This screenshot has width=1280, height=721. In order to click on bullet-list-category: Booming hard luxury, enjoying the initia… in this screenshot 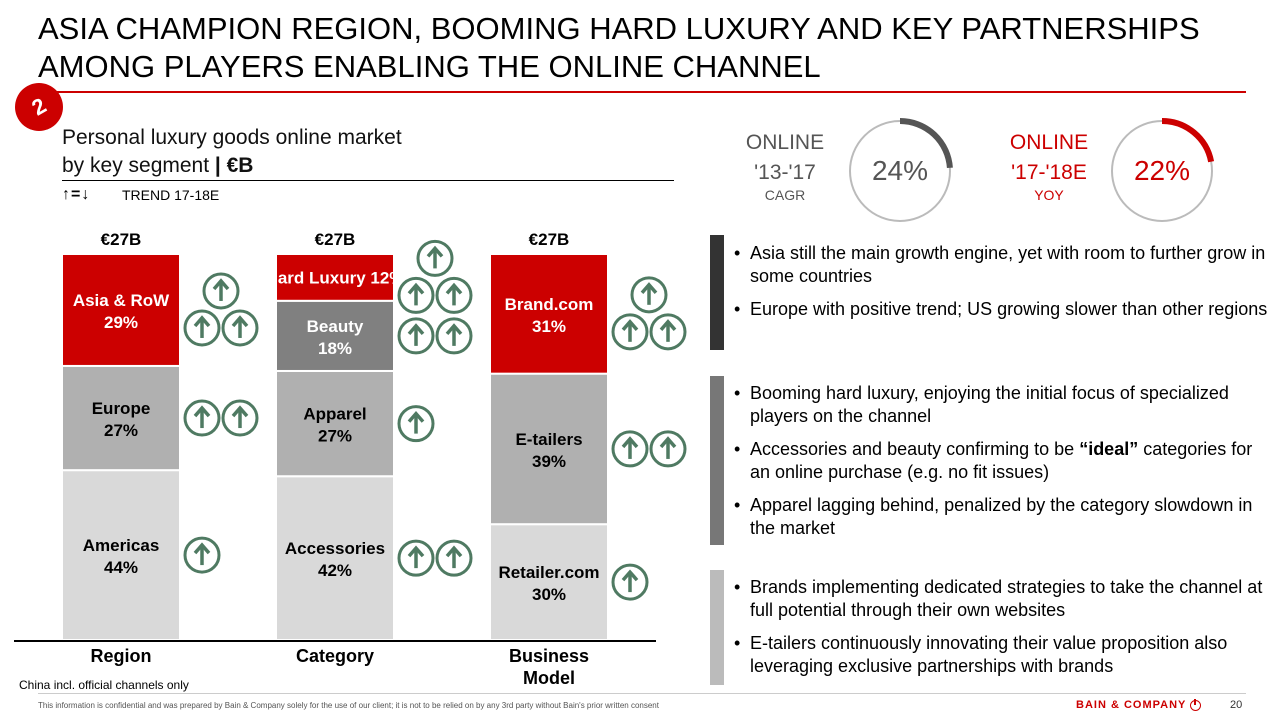, I will do `click(1004, 466)`.